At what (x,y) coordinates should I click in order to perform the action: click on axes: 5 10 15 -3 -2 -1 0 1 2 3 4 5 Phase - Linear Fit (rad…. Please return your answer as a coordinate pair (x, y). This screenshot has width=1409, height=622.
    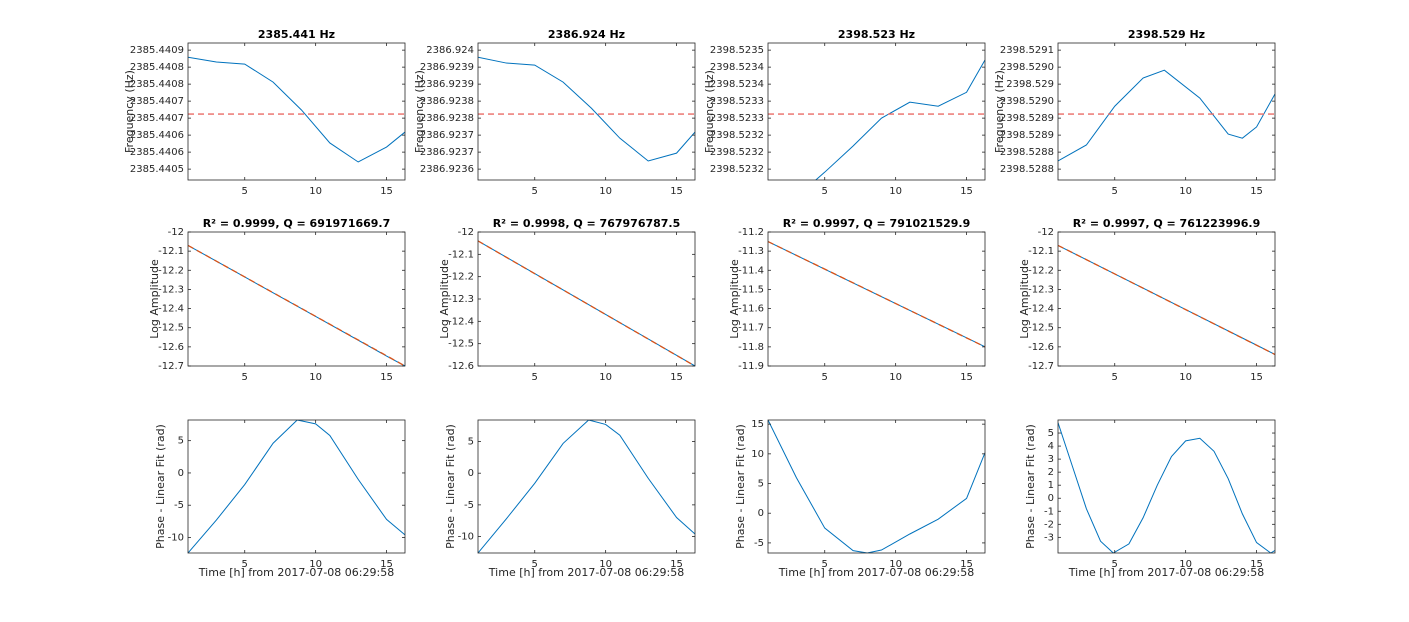
    Looking at the image, I should click on (1150, 499).